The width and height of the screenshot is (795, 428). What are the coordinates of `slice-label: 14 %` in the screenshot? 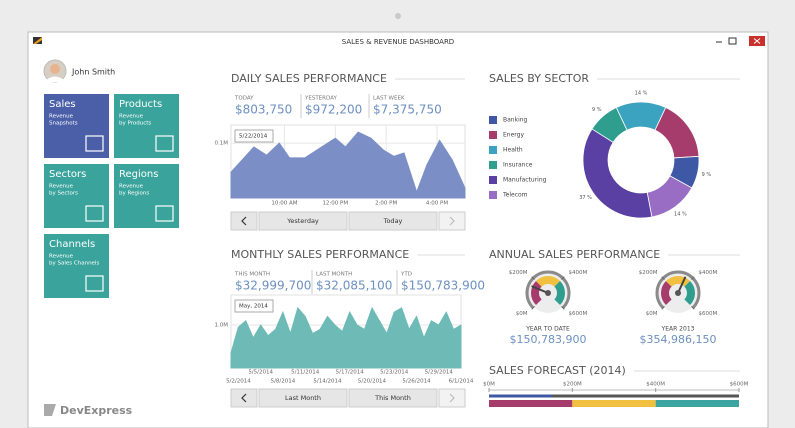 It's located at (680, 215).